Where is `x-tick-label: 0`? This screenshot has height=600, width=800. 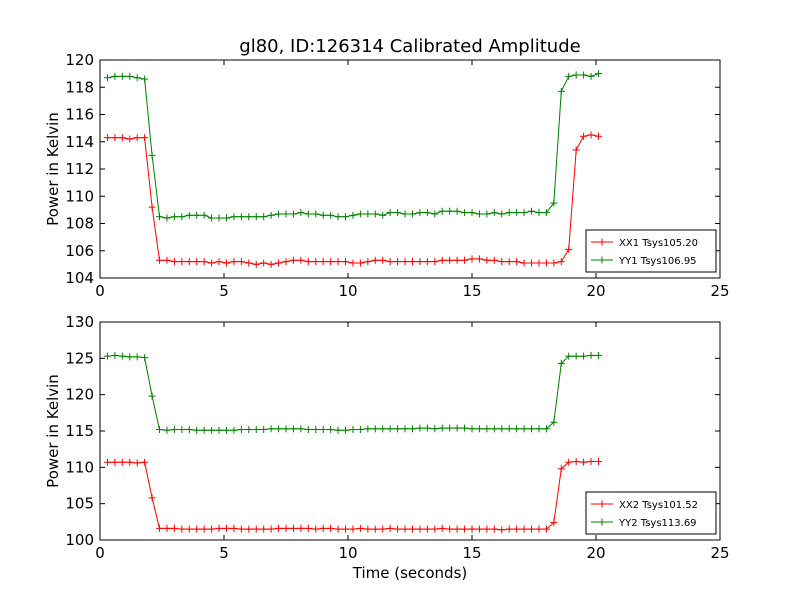 x-tick-label: 0 is located at coordinates (100, 291).